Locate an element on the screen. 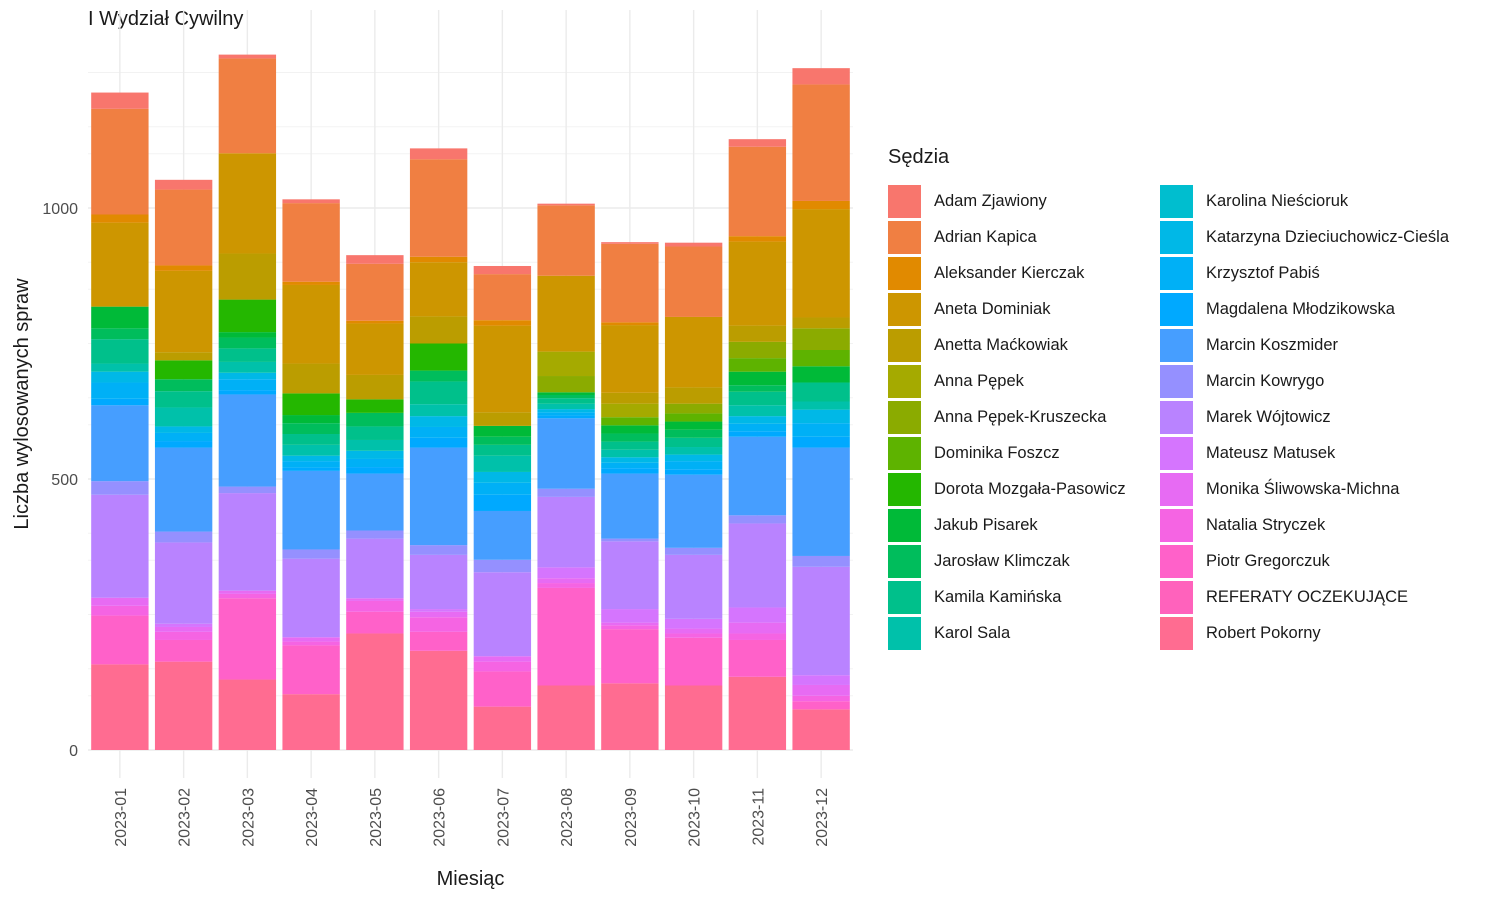 The width and height of the screenshot is (1500, 900). chart-title: I Wydział Cywilny is located at coordinates (166, 19).